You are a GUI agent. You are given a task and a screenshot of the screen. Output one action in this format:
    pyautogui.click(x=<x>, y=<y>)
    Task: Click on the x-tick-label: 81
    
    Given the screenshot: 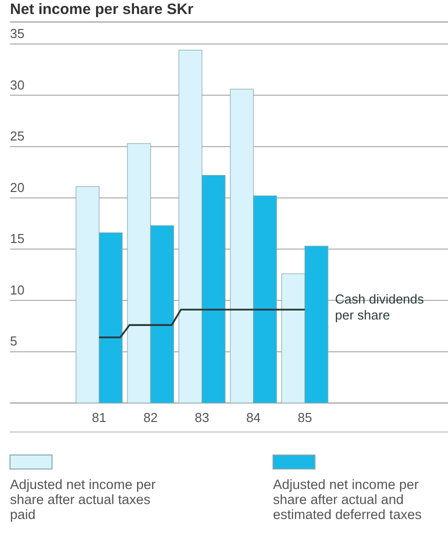 What is the action you would take?
    pyautogui.click(x=99, y=417)
    